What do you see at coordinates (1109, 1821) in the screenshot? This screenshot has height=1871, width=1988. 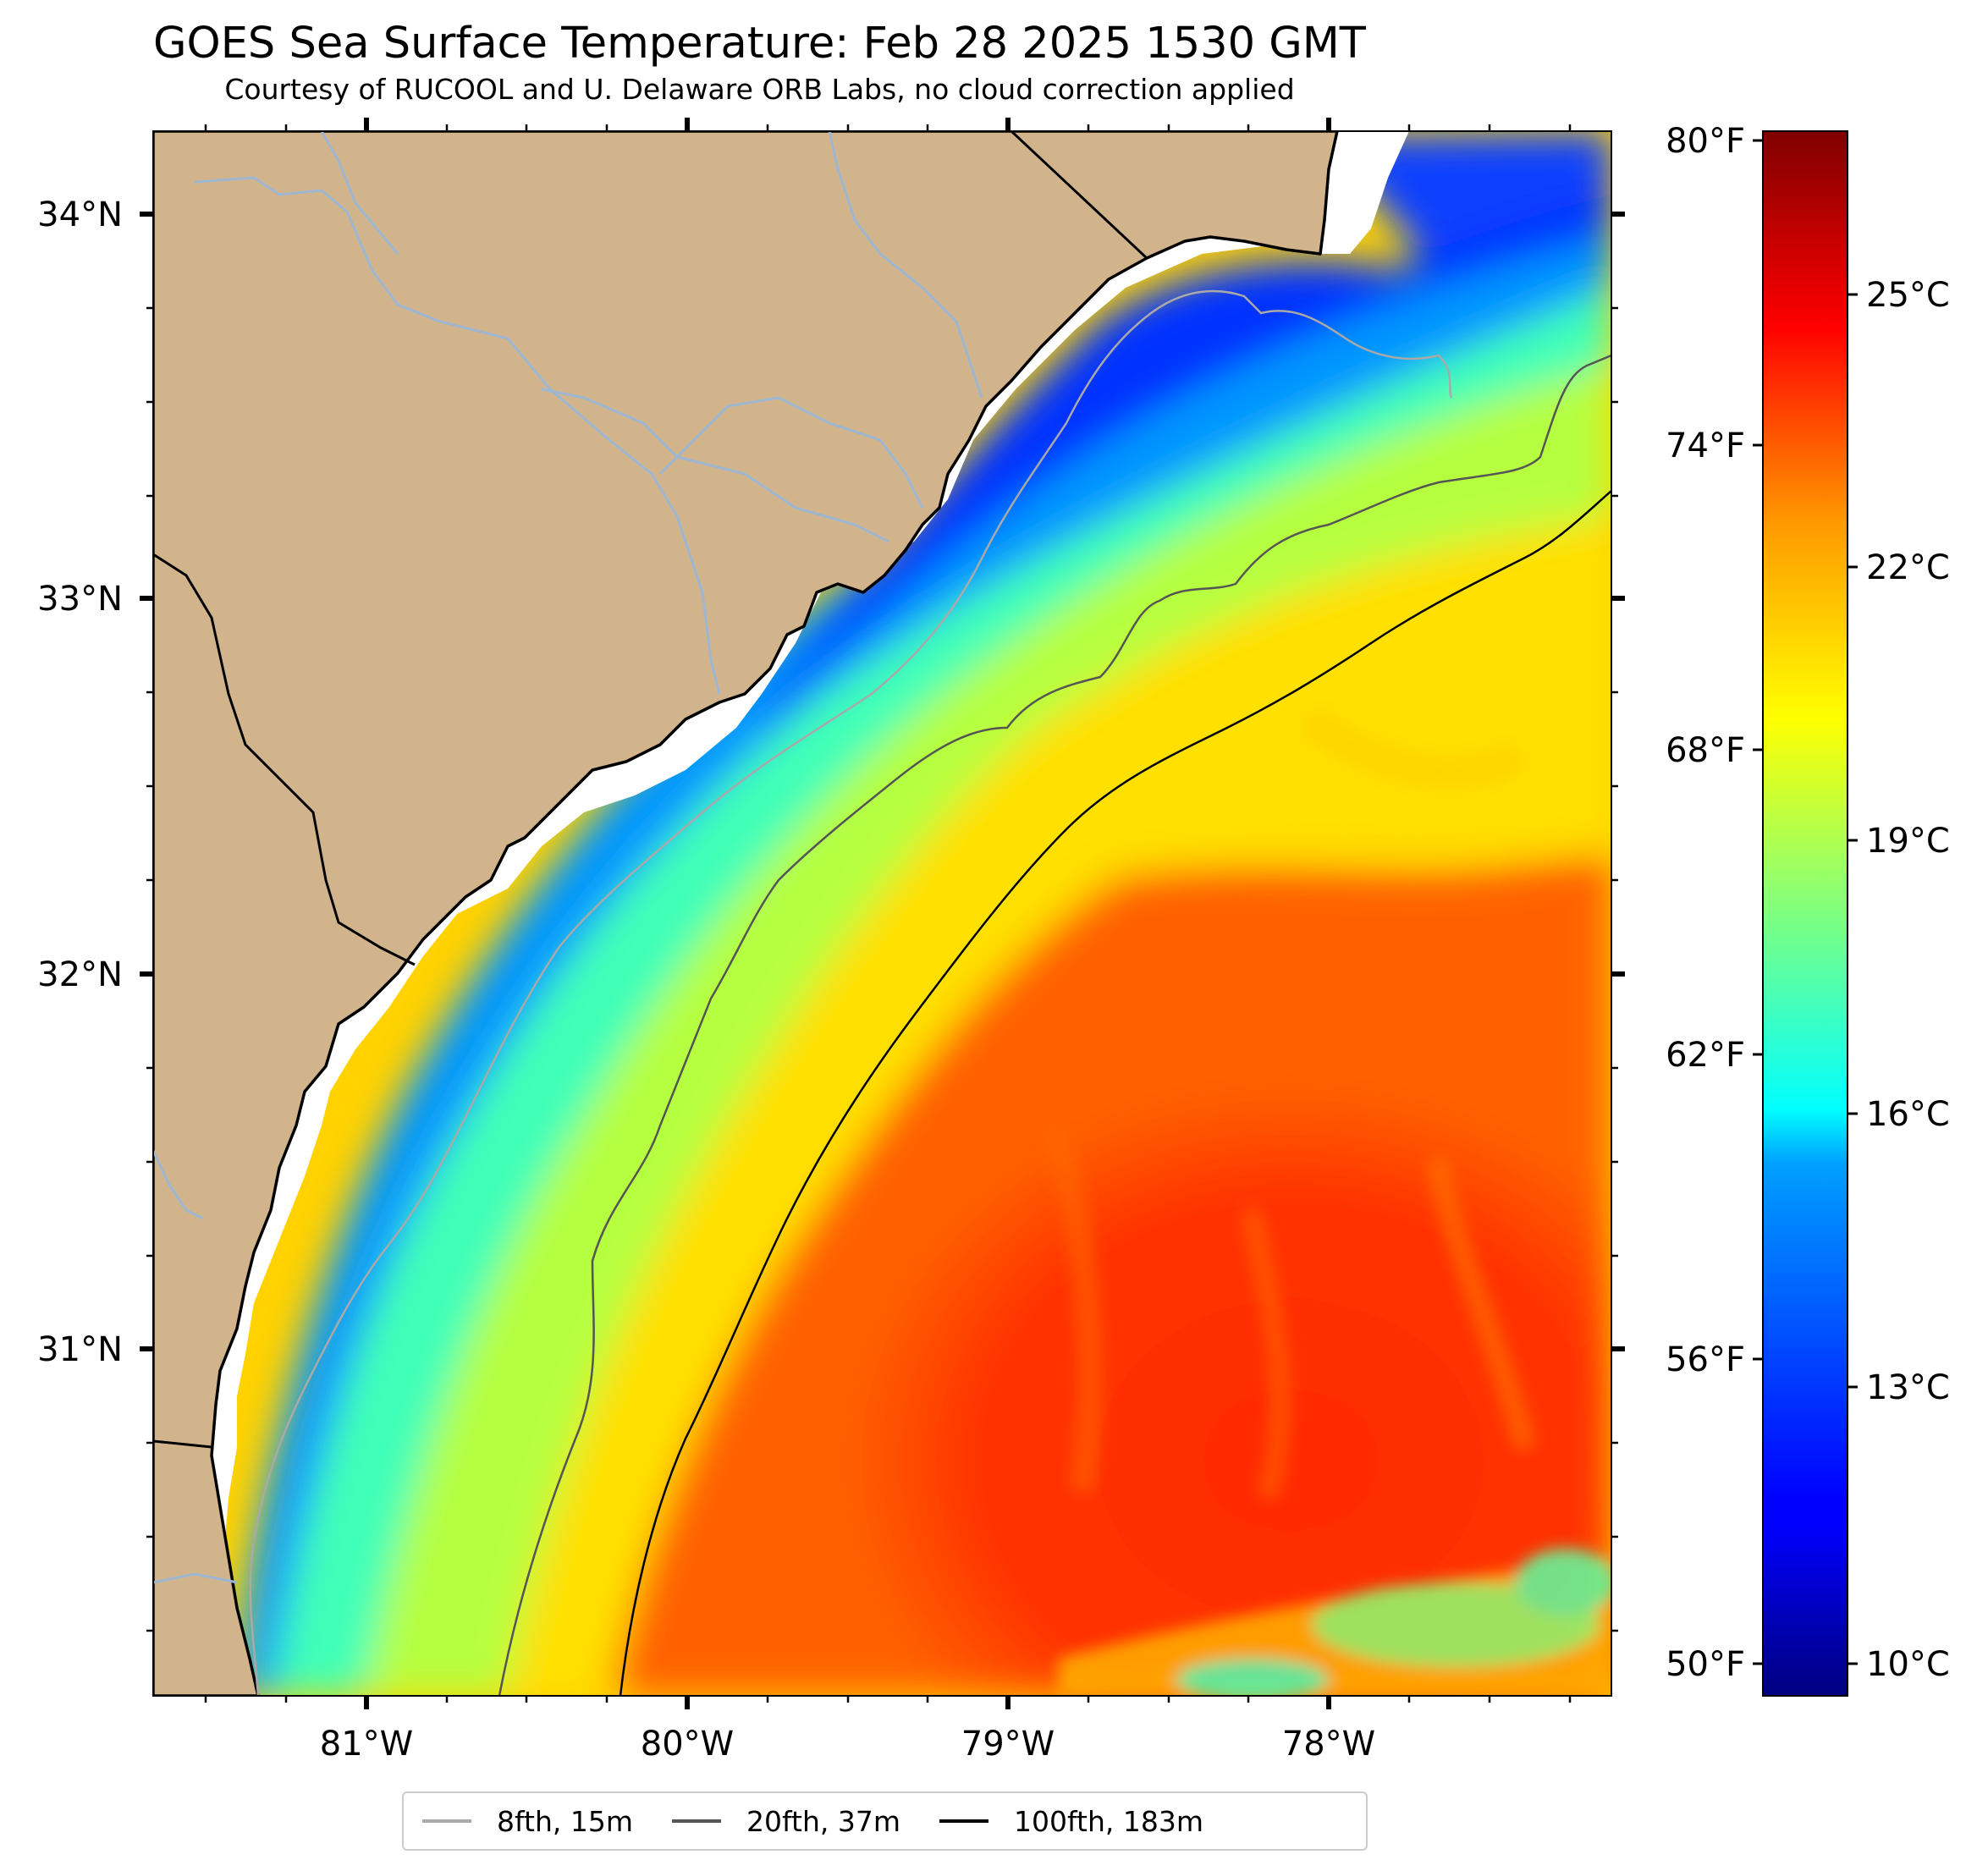 I see `legend-label-183m: 100fth, 183m` at bounding box center [1109, 1821].